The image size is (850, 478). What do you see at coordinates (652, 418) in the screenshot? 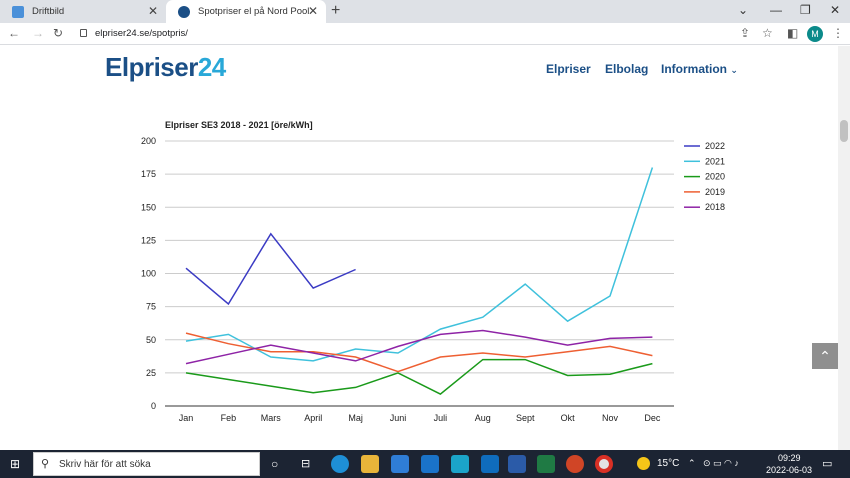
I see `x-tick-label: Dec` at bounding box center [652, 418].